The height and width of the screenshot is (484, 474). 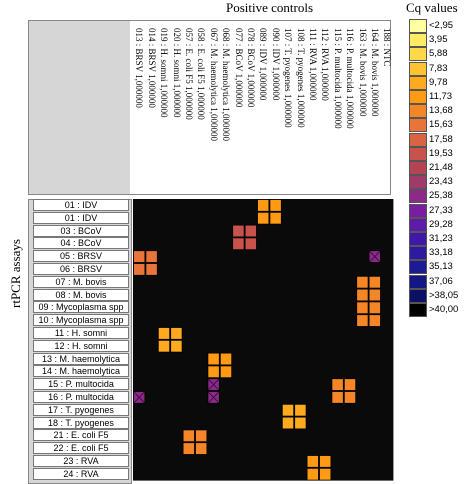 I want to click on legend-label: <2,95, so click(x=441, y=25).